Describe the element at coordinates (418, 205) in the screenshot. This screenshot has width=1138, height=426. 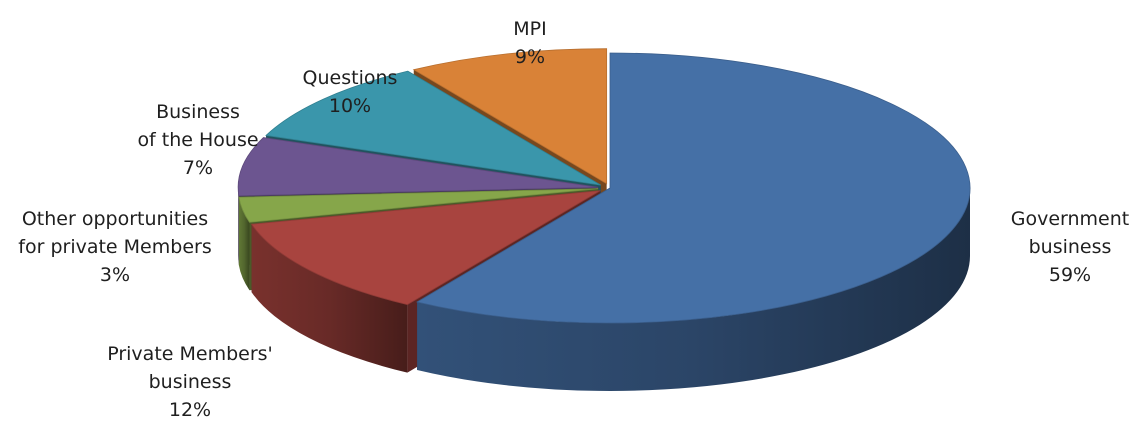
I see `slice-other-opportunities-for-private-members` at that location.